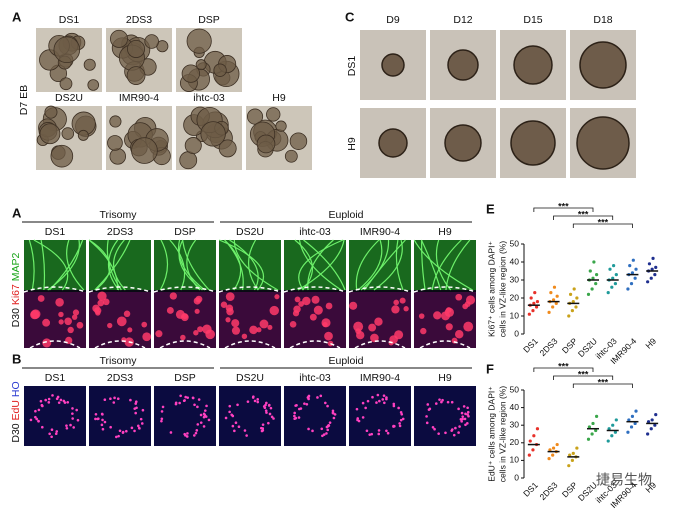 The height and width of the screenshot is (509, 673). Describe the element at coordinates (515, 315) in the screenshot. I see `y-tick-label: 10` at that location.